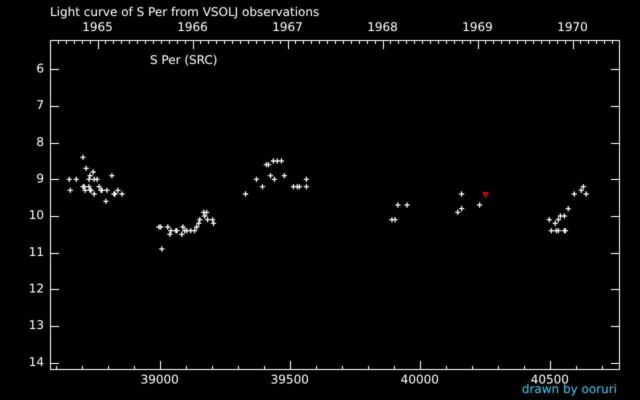  What do you see at coordinates (36, 251) in the screenshot?
I see `y-tick-label: 11` at bounding box center [36, 251].